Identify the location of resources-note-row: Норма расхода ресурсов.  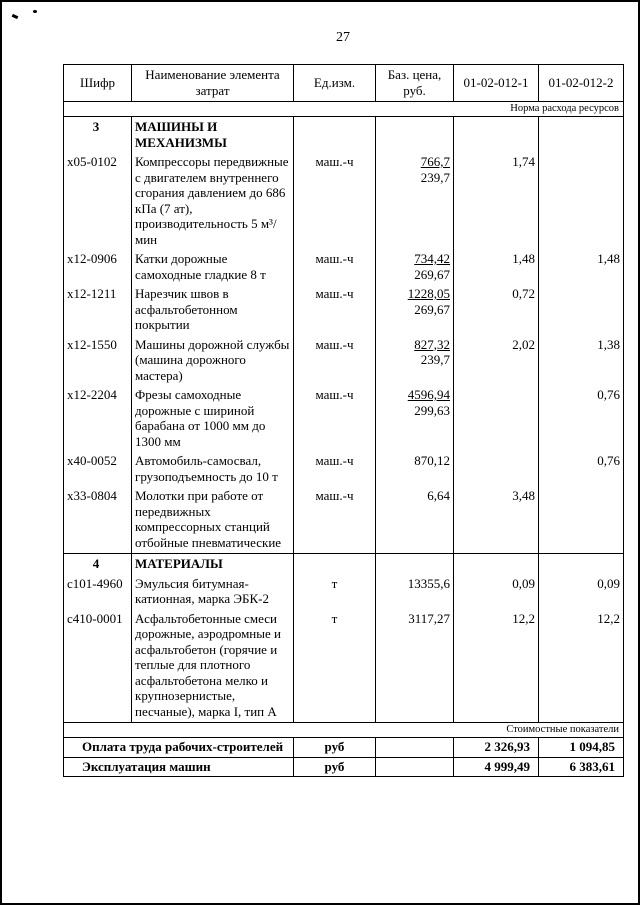
(343, 109).